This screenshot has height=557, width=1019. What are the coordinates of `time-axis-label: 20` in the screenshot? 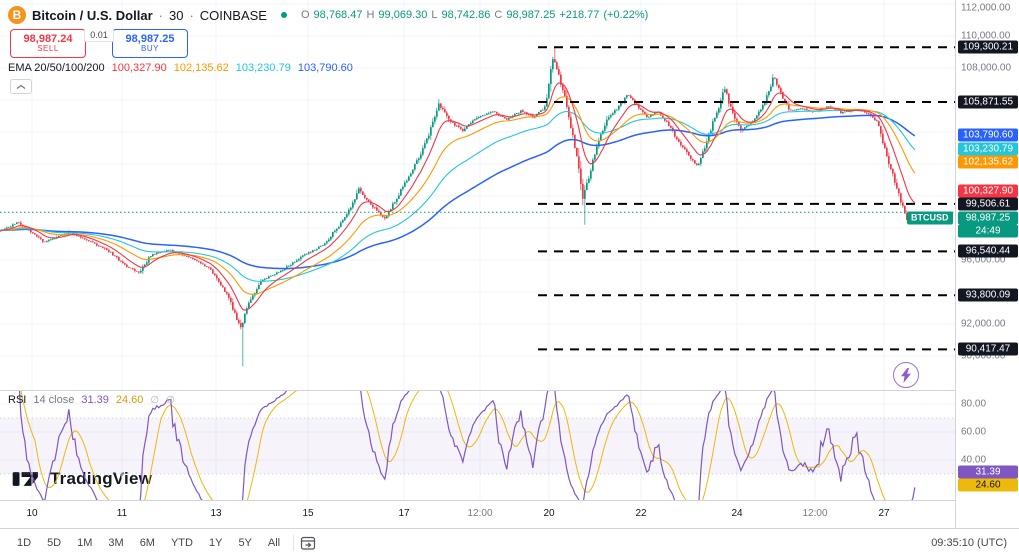 It's located at (549, 513).